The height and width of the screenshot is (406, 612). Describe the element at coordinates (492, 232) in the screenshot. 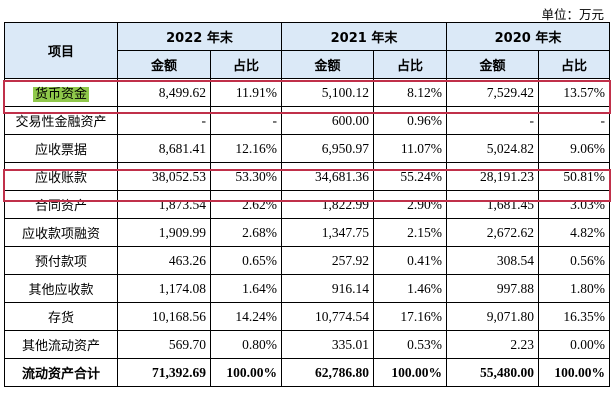

I see `amount-cell: 2,672.62` at that location.